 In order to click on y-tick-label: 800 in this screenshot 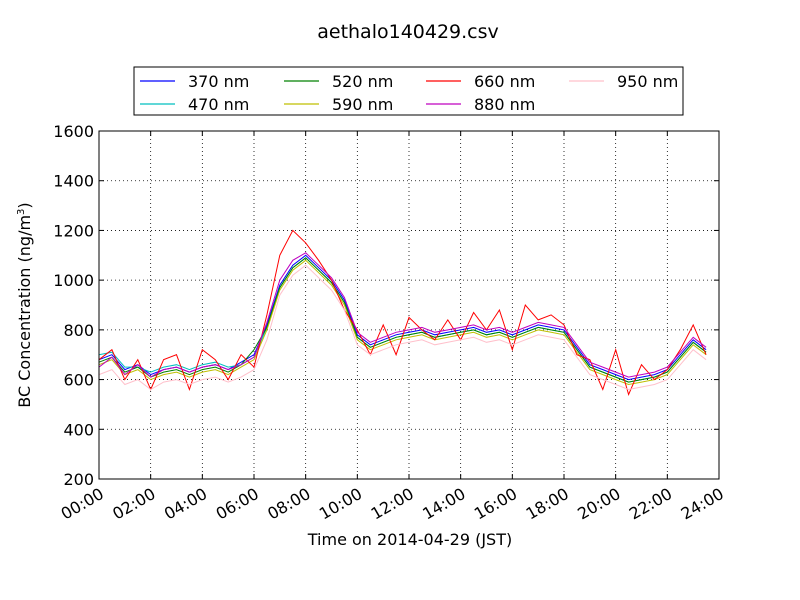, I will do `click(78, 330)`.